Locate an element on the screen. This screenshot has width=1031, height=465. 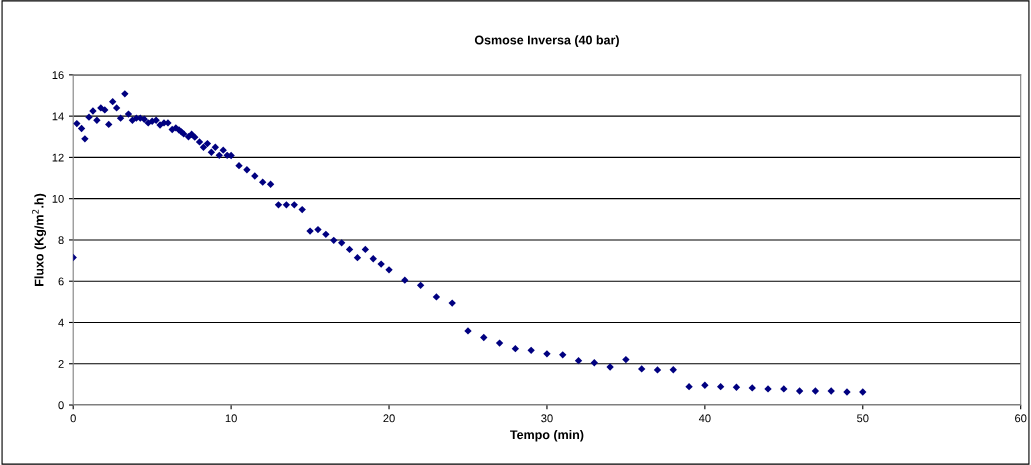
x-tick-label: 40 is located at coordinates (704, 418).